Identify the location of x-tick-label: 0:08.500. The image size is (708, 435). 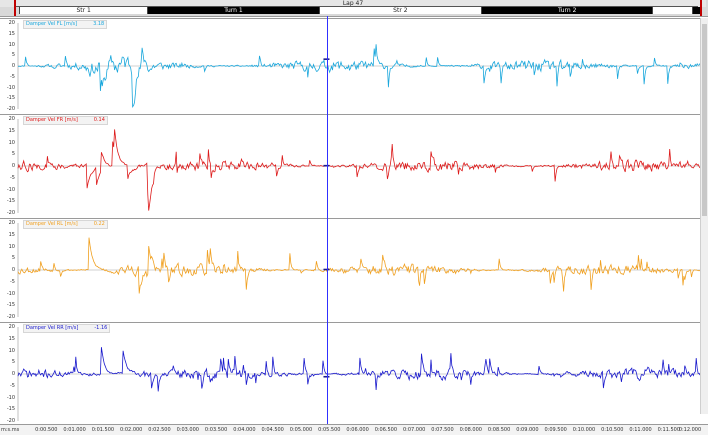
(499, 430).